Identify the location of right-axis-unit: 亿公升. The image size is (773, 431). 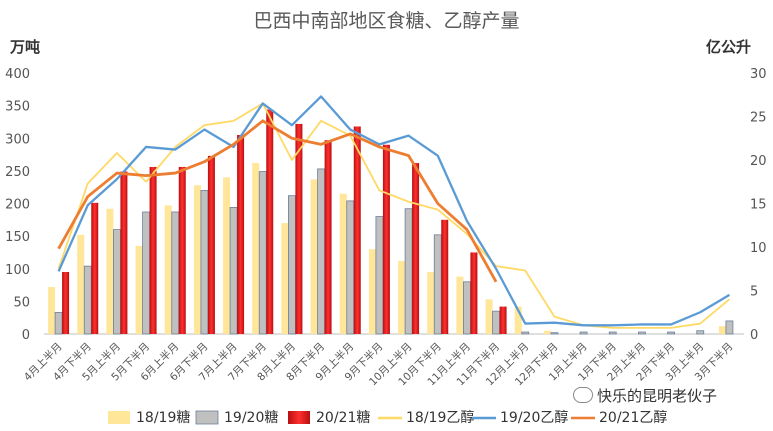
(729, 47).